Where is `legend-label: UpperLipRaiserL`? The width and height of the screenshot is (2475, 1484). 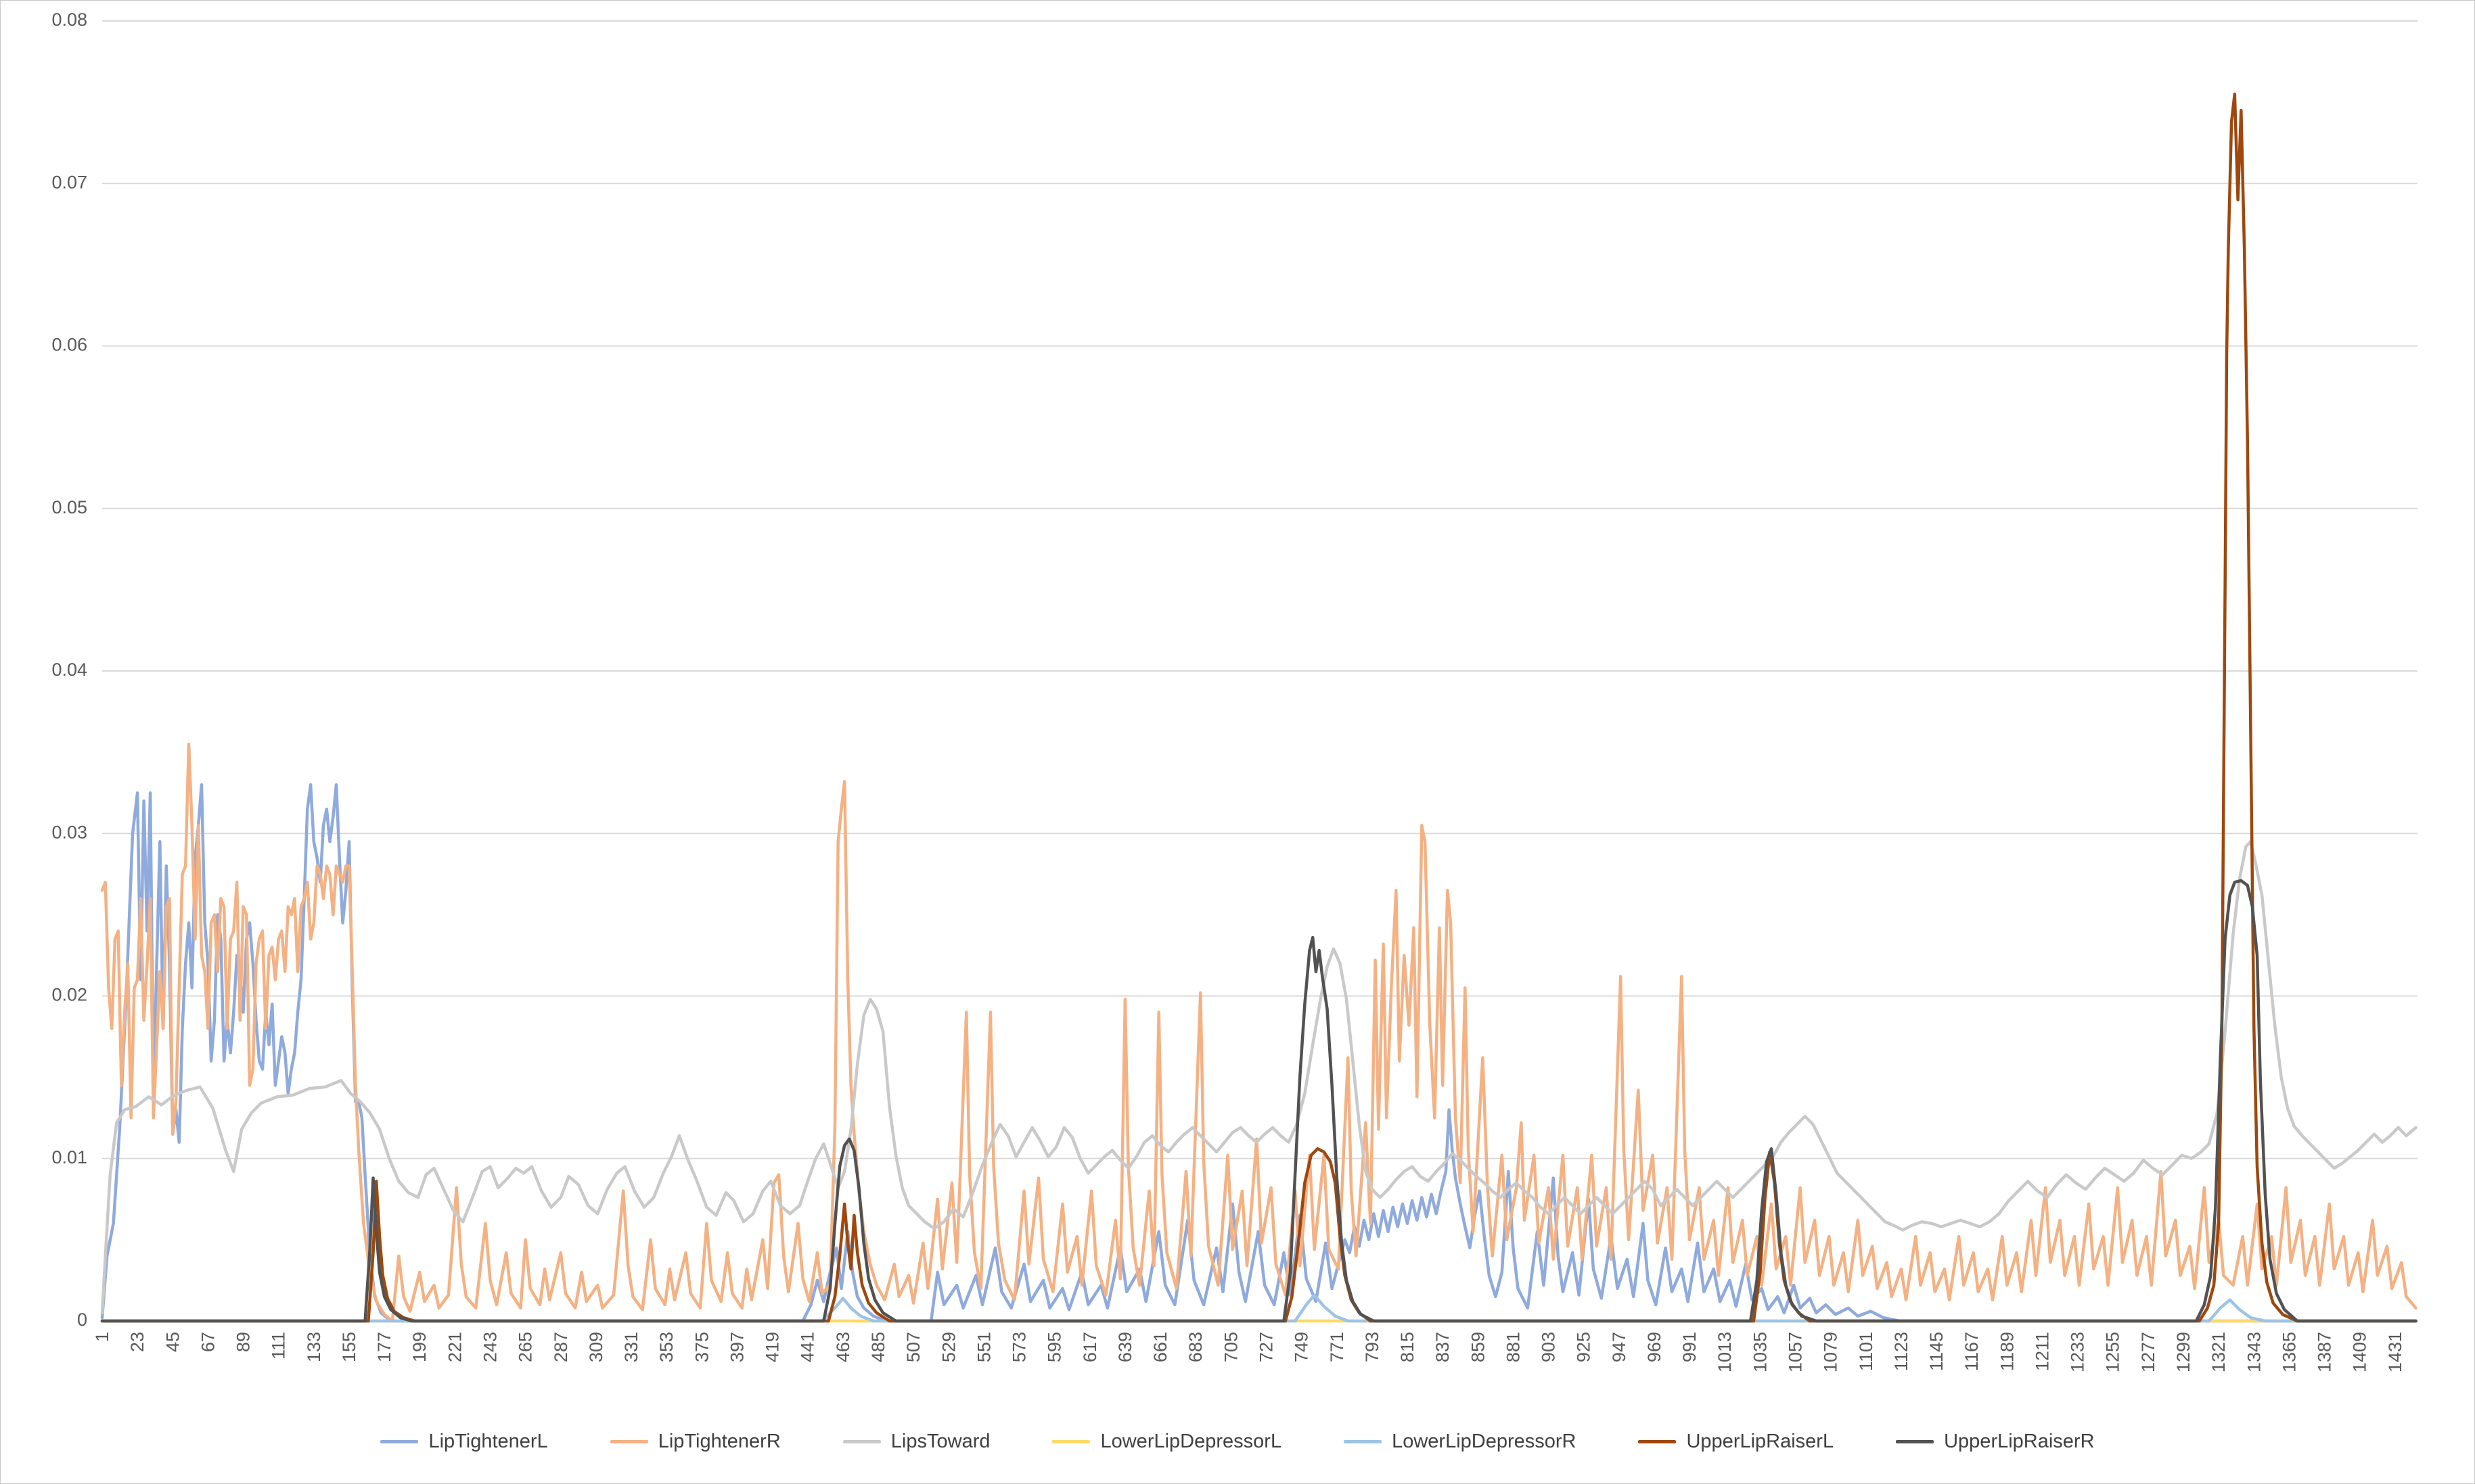
legend-label: UpperLipRaiserL is located at coordinates (1760, 1441).